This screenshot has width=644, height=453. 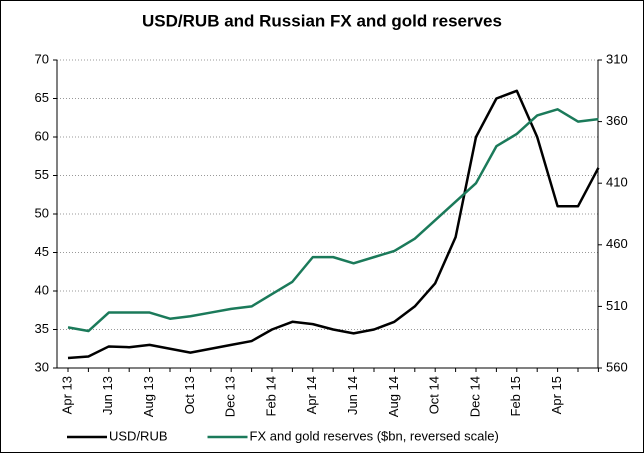 I want to click on x-tick-label: Aug 14, so click(x=393, y=396).